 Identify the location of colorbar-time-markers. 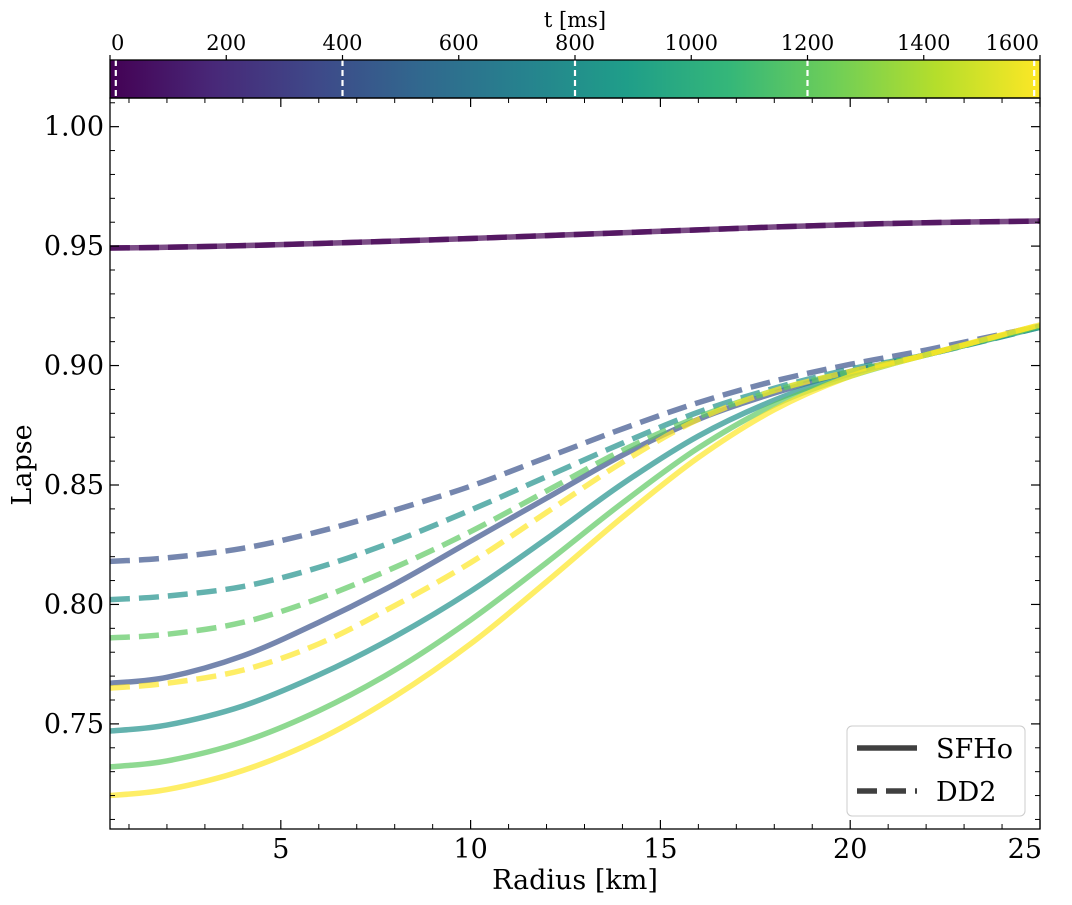
(575, 79).